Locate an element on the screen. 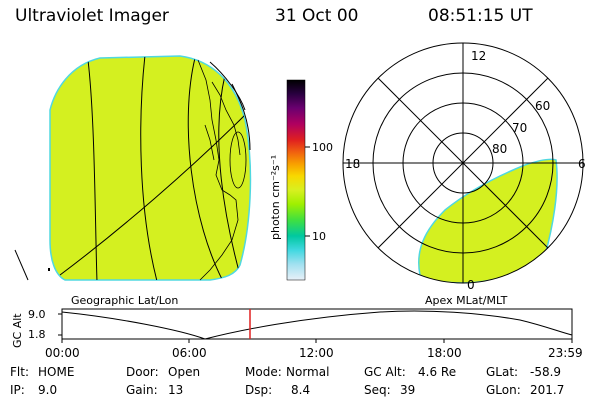  glon-key: GLon: is located at coordinates (503, 390).